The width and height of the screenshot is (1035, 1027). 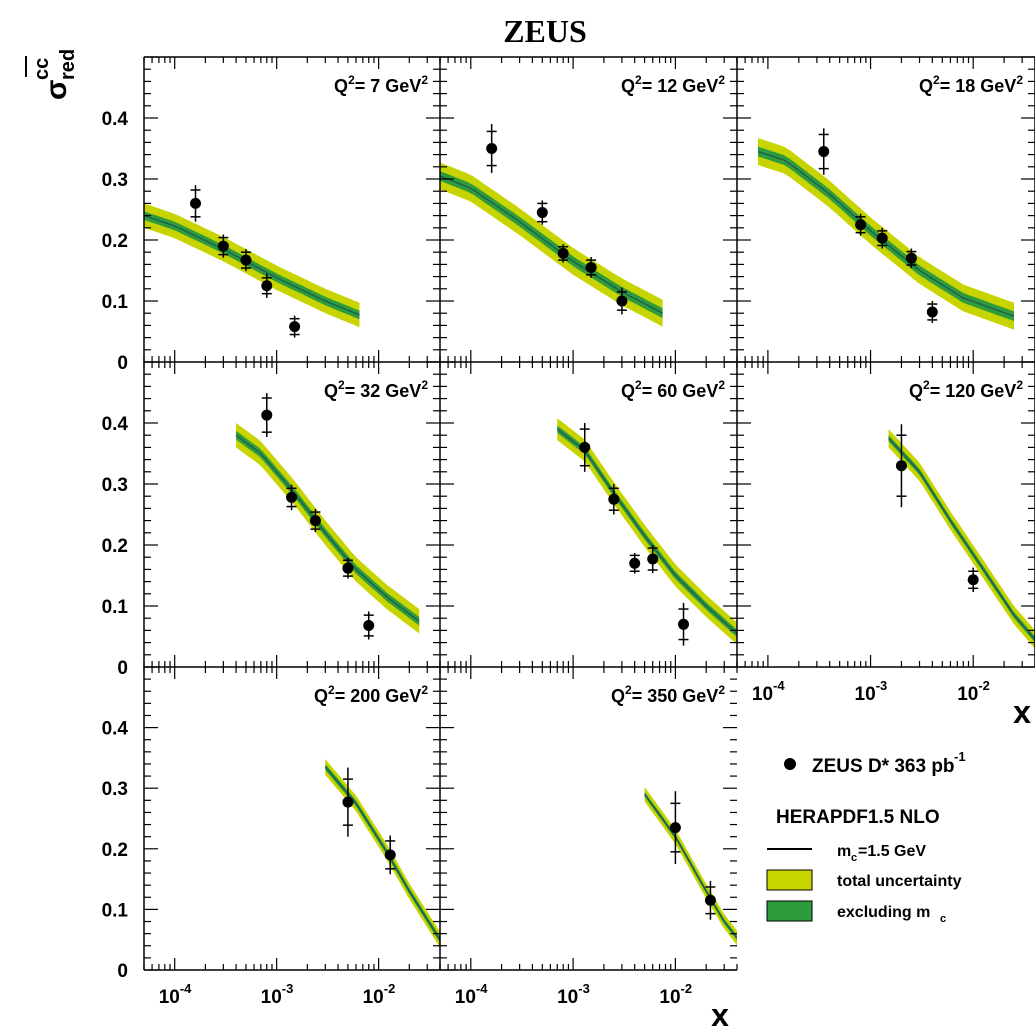 I want to click on total-uncertainty-band, so click(x=382, y=853).